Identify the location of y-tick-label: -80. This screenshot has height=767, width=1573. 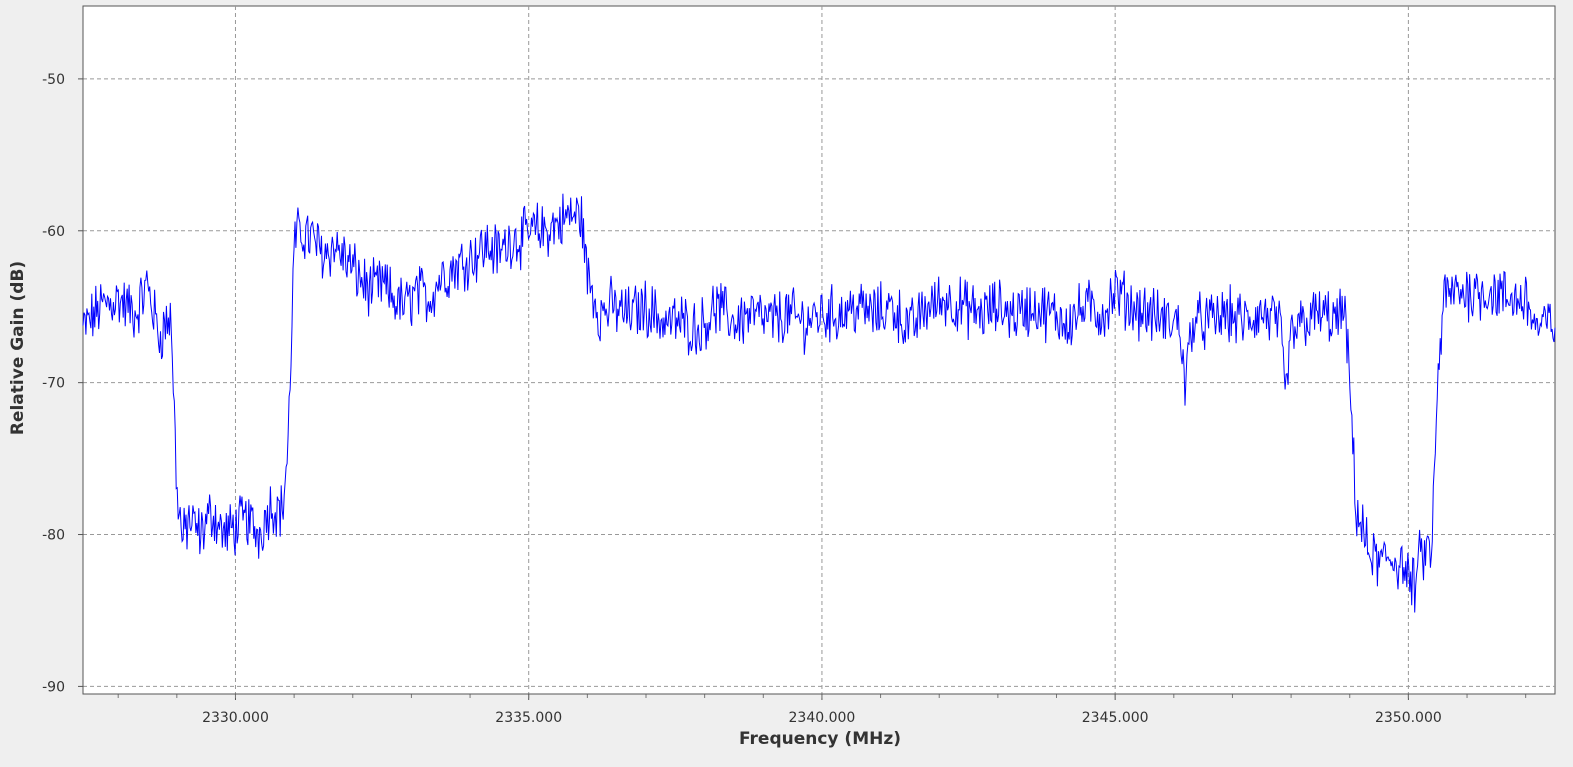
(53, 536).